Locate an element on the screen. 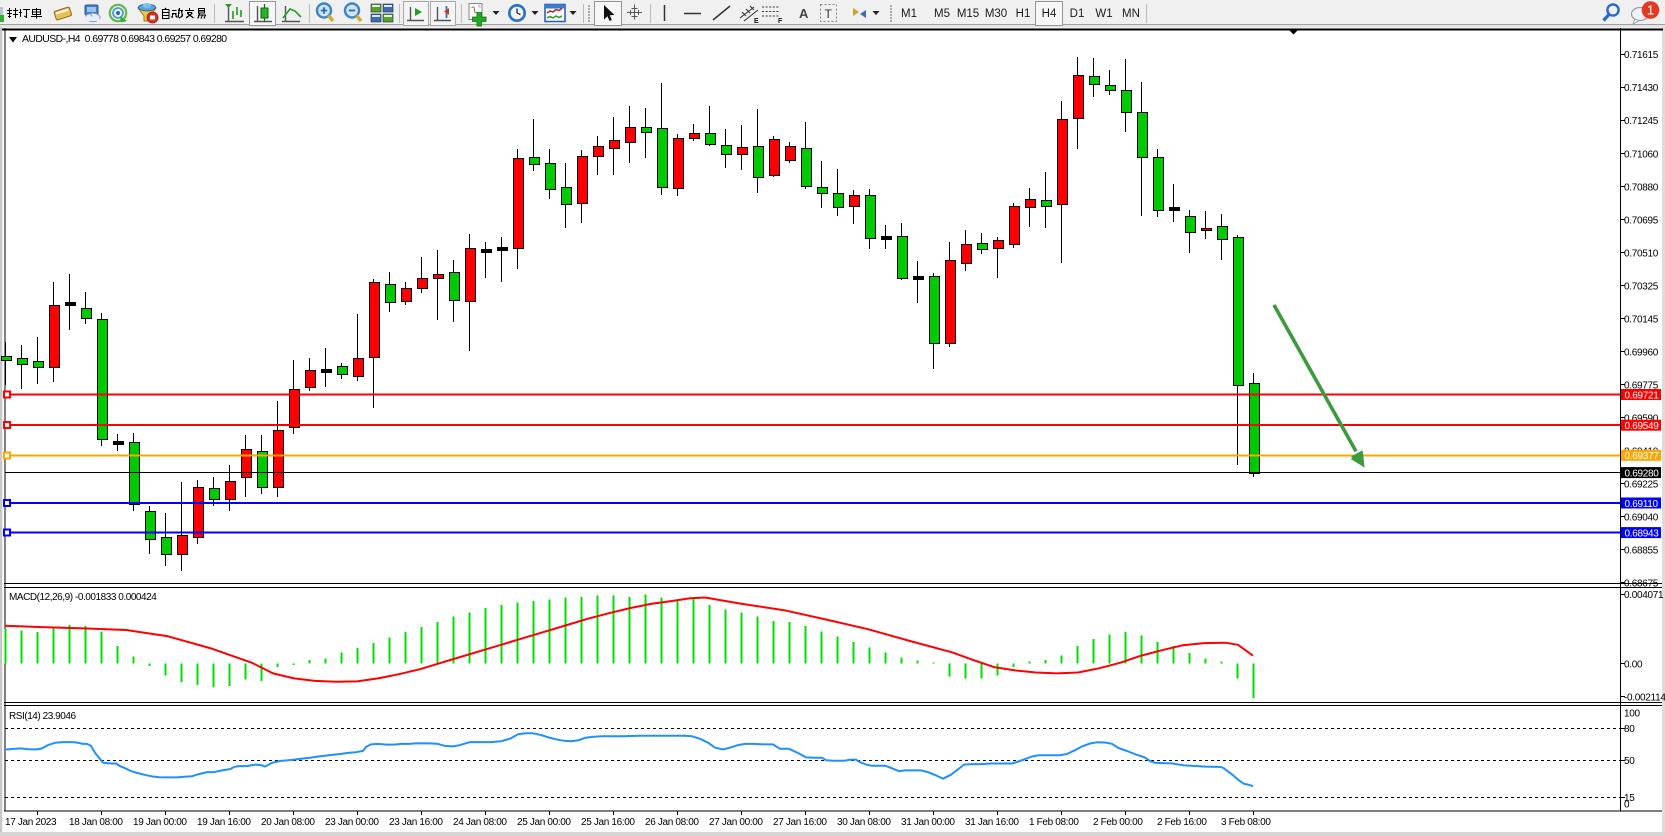 This screenshot has height=836, width=1665. svg-text: M30 is located at coordinates (996, 14).